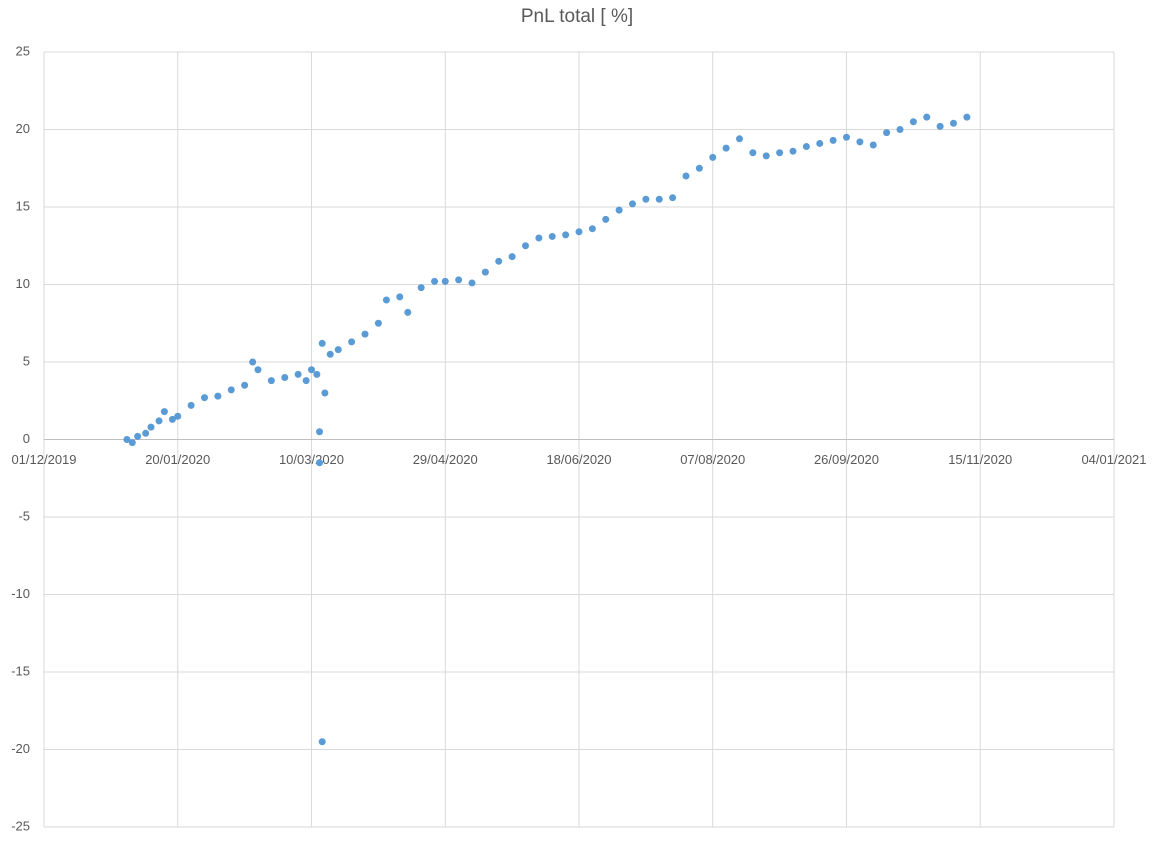 The image size is (1154, 842). I want to click on x-tick-label: 20/01/2020, so click(177, 459).